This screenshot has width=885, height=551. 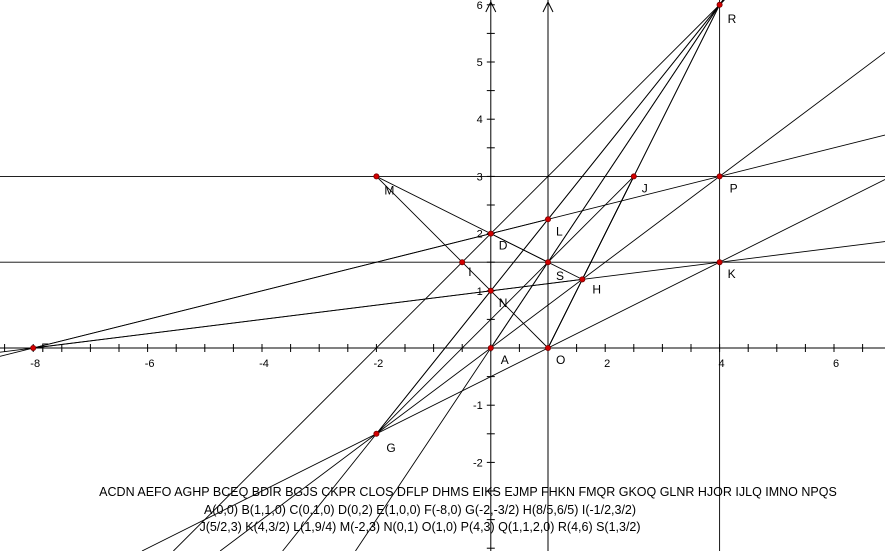 I want to click on seg-nr, so click(x=605, y=148).